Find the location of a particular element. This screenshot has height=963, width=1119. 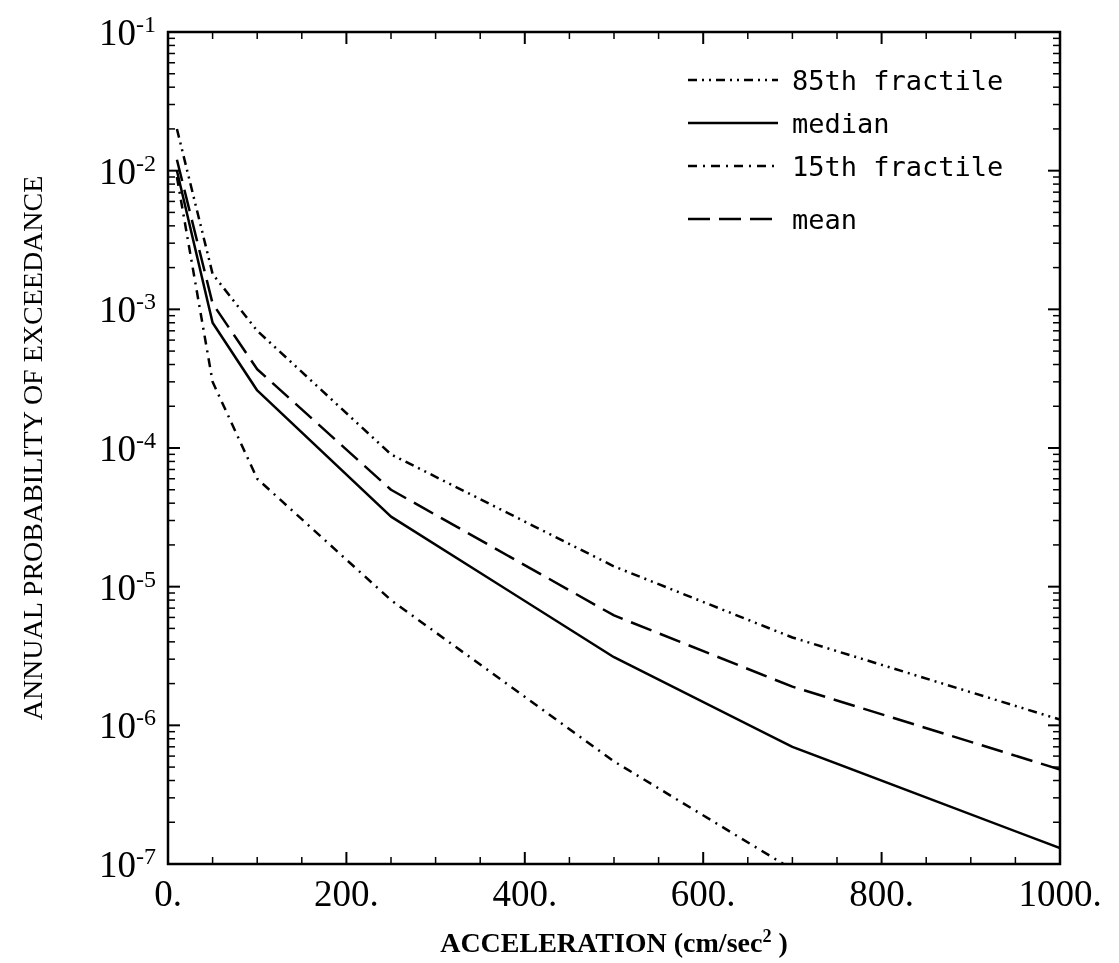

x-tick-label: 200. is located at coordinates (346, 893).